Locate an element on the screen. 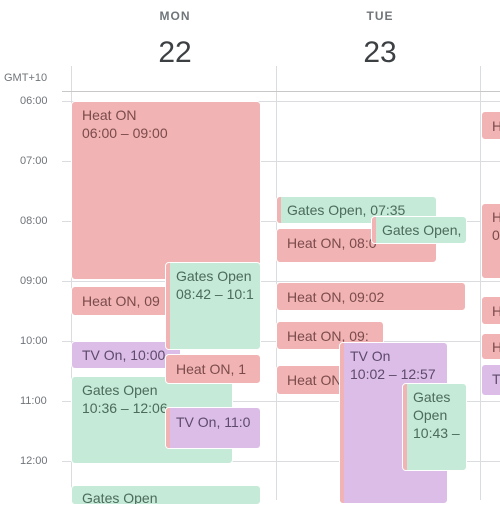 This screenshot has width=500, height=505. event-tv-on: TV On, 11:0 is located at coordinates (213, 428).